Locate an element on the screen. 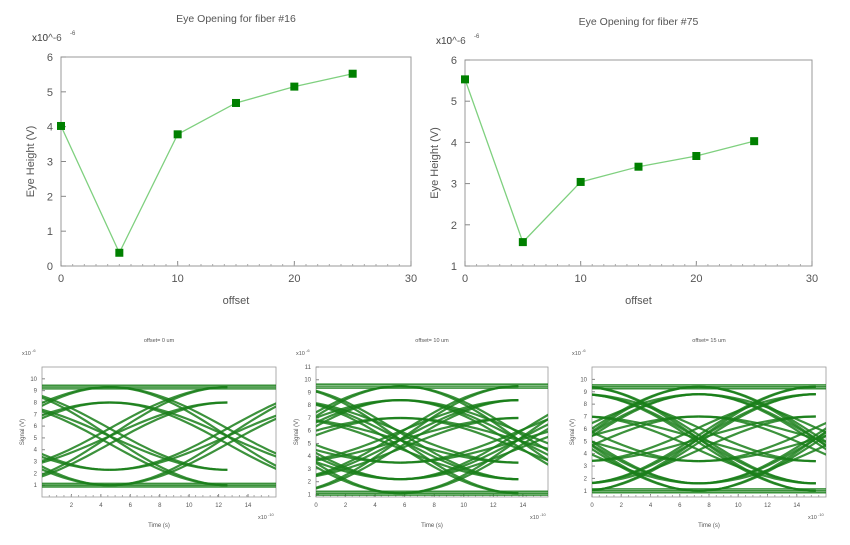 This screenshot has width=850, height=545. x-tick-label: 30 is located at coordinates (411, 279).